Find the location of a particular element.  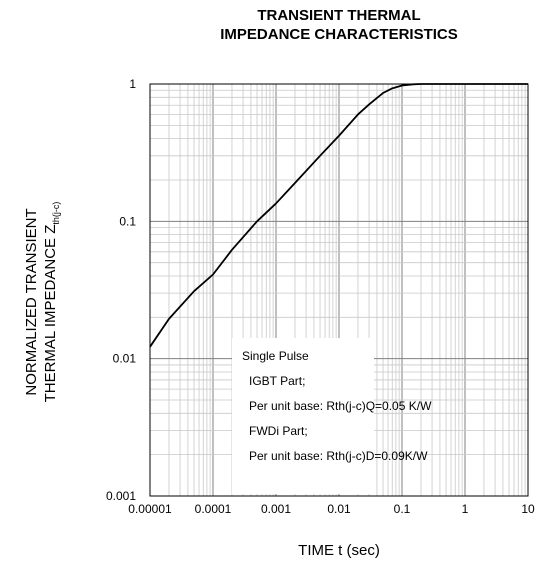

x-tick-label: 0.0001 is located at coordinates (213, 509).